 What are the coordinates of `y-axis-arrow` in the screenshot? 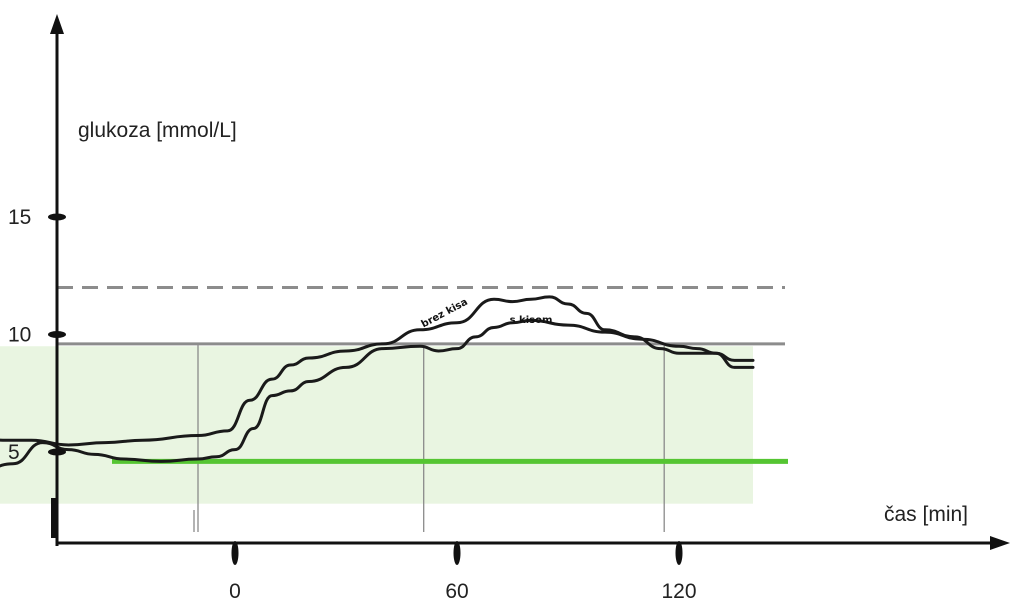 It's located at (57, 24).